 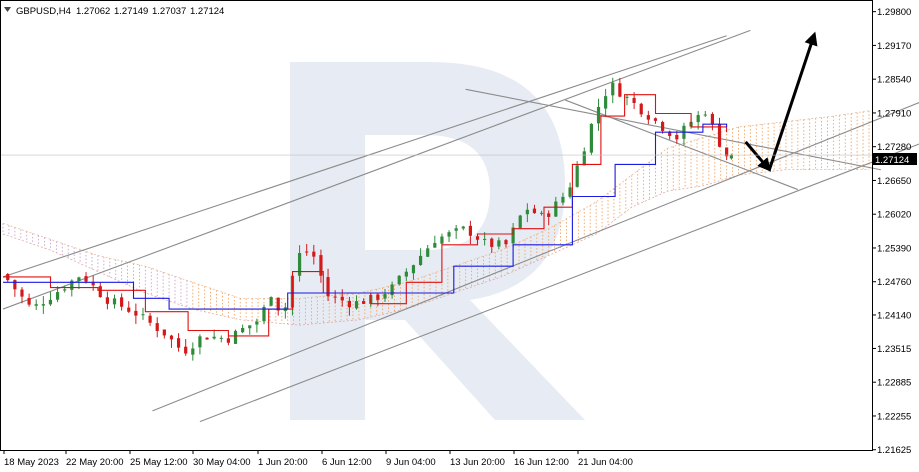 What do you see at coordinates (792, 101) in the screenshot?
I see `forecast-up-arrow` at bounding box center [792, 101].